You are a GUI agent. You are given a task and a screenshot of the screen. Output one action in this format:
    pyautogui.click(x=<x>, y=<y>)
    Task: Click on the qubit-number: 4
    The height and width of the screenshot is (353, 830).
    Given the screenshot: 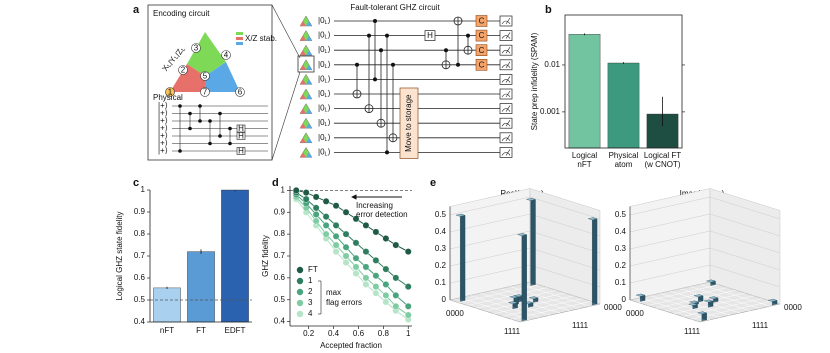 What is the action you would take?
    pyautogui.click(x=226, y=55)
    